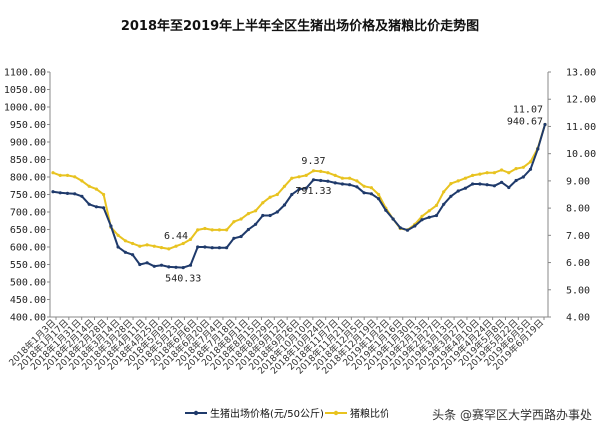  What do you see at coordinates (28, 213) in the screenshot?
I see `left-tick-label: 700.00` at bounding box center [28, 213].